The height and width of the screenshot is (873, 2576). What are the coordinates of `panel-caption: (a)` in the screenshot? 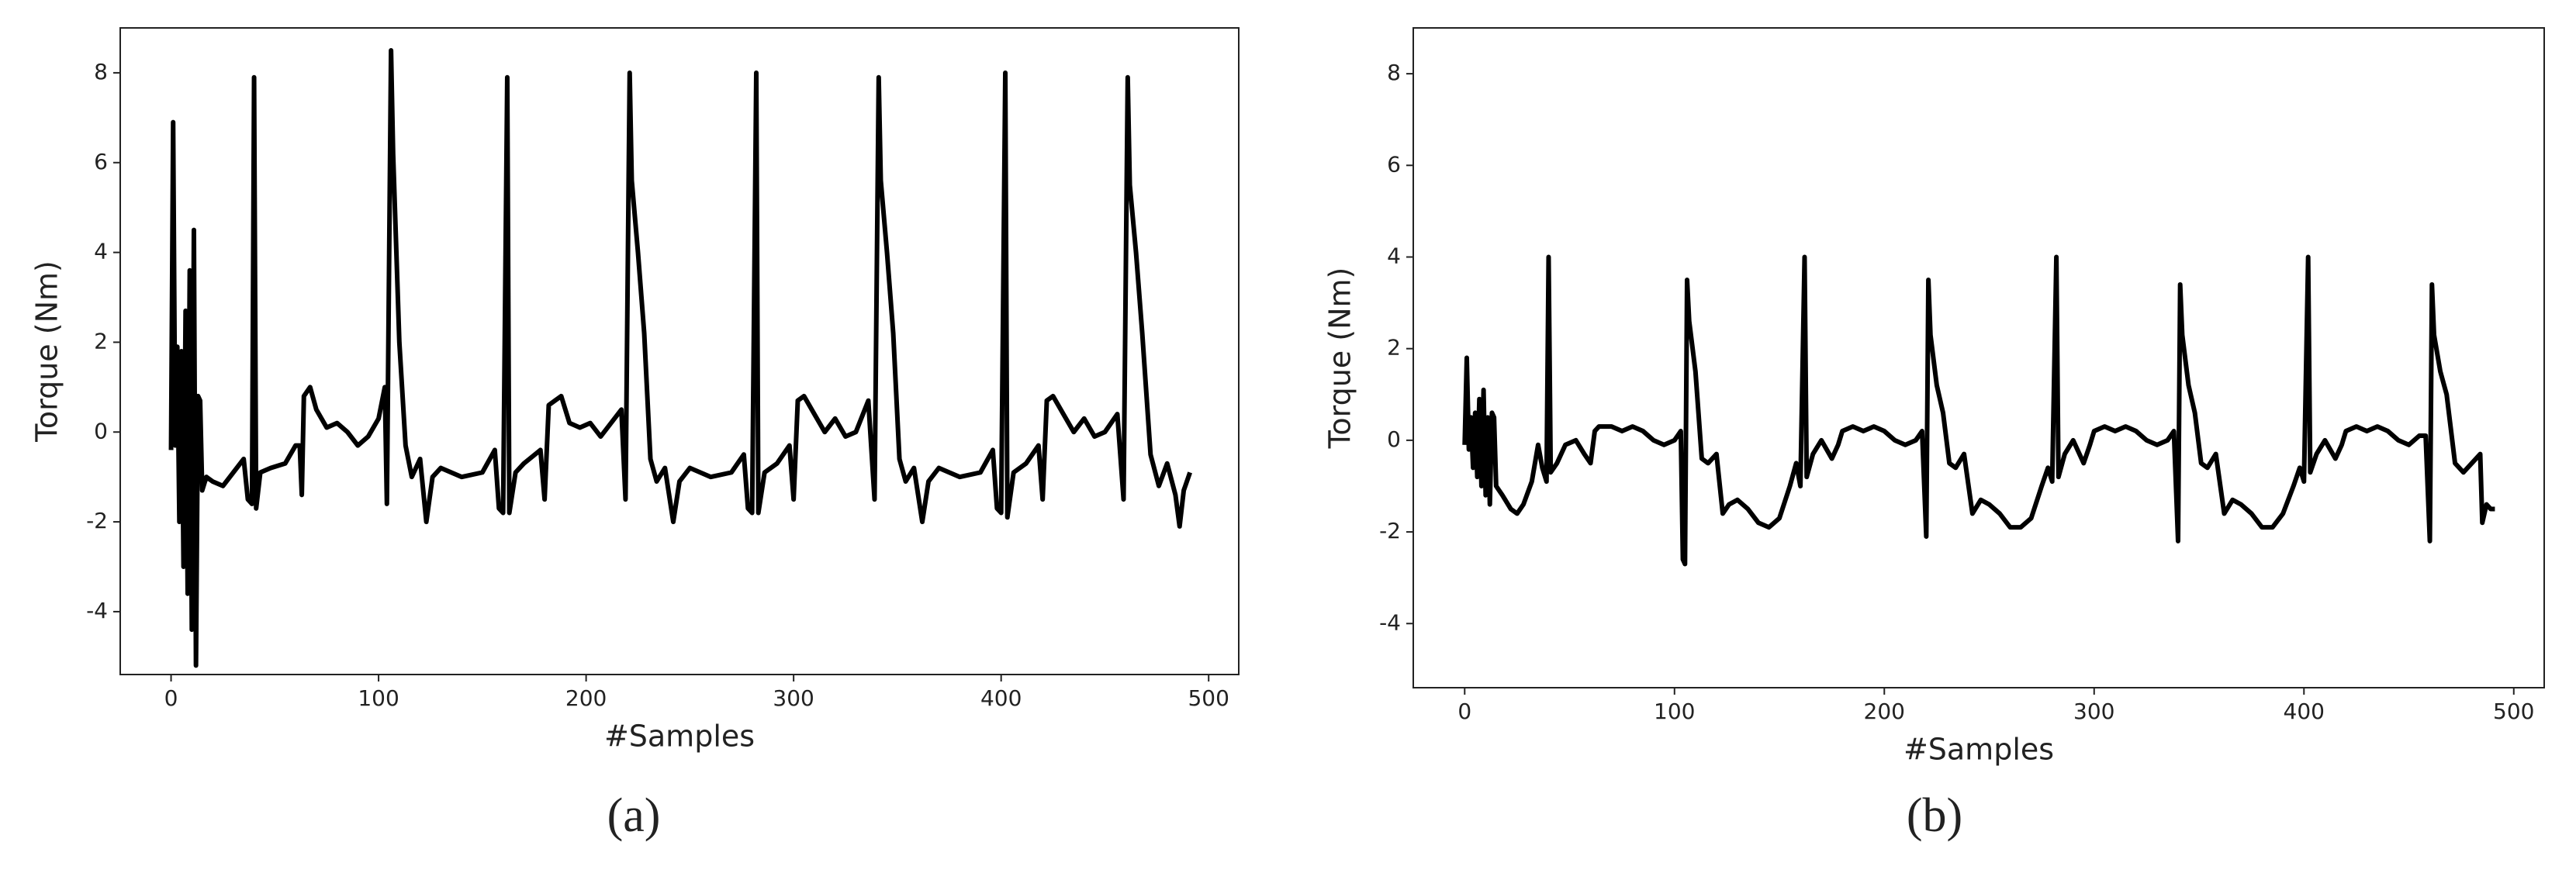 It's located at (634, 816).